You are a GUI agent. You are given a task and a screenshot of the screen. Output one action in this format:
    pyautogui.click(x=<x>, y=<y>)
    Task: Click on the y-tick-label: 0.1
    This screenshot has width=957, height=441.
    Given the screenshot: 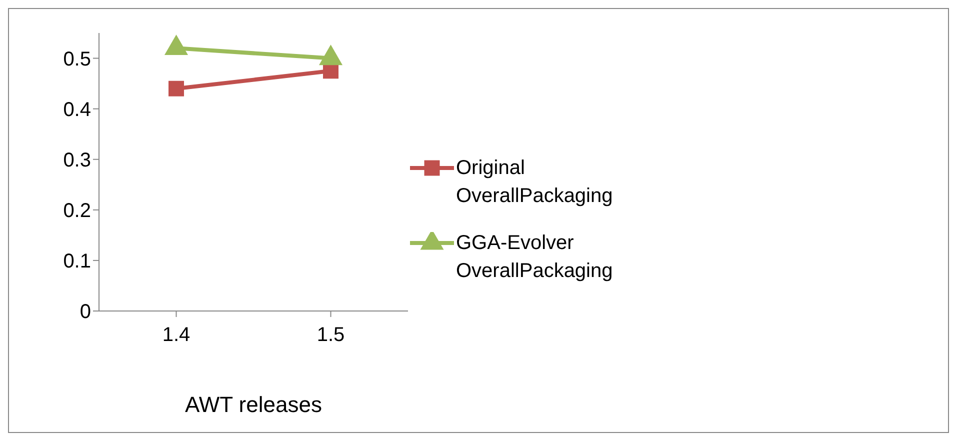 What is the action you would take?
    pyautogui.click(x=77, y=261)
    